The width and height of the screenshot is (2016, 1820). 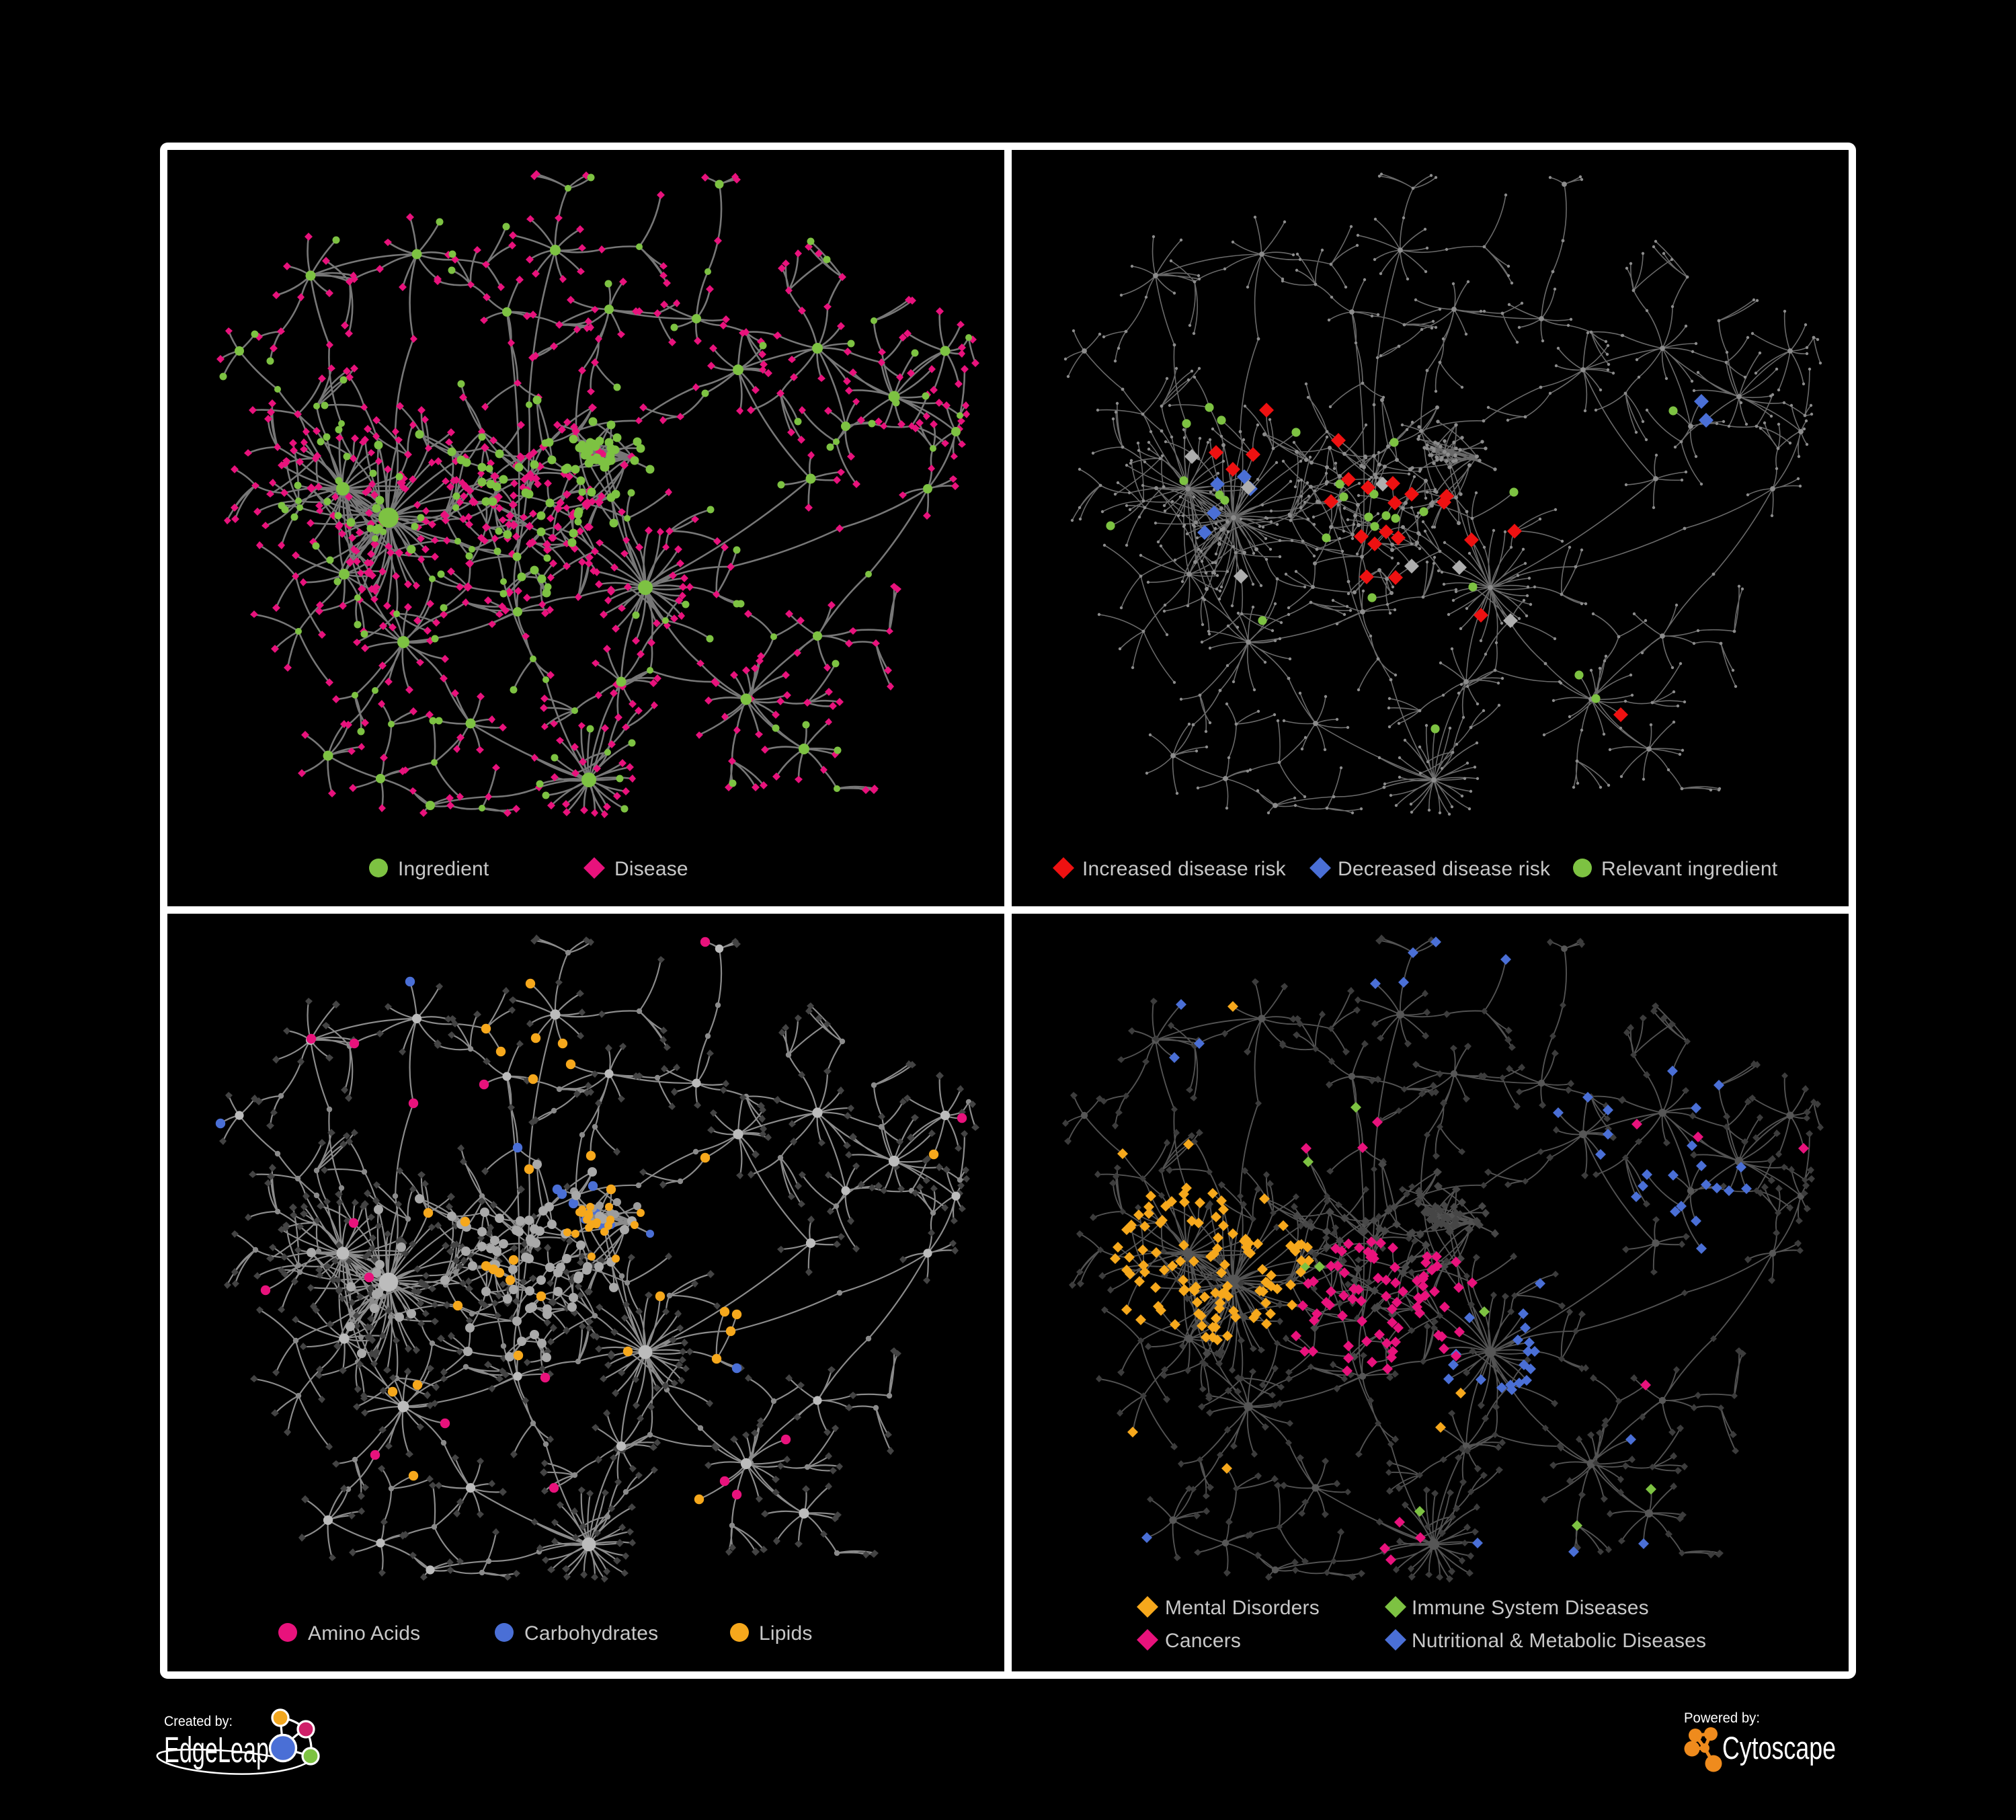 I want to click on svg-text: Amino Acids, so click(x=364, y=1633).